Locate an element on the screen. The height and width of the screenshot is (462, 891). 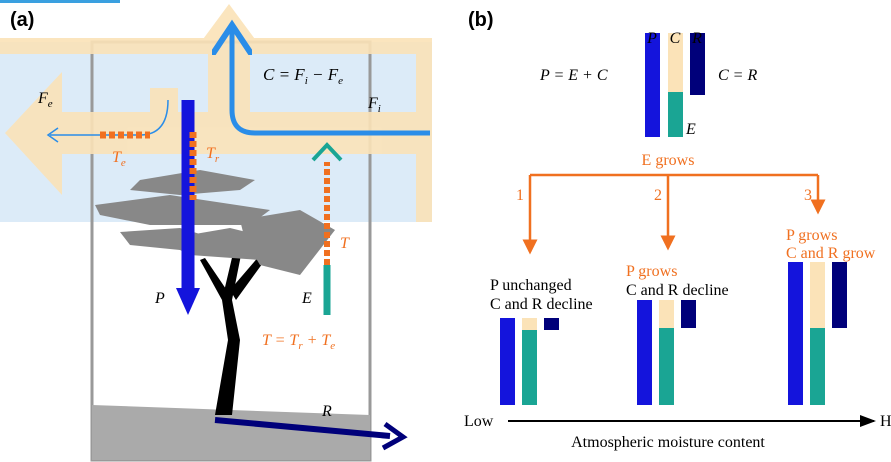
panel-label: (a) is located at coordinates (22, 20).